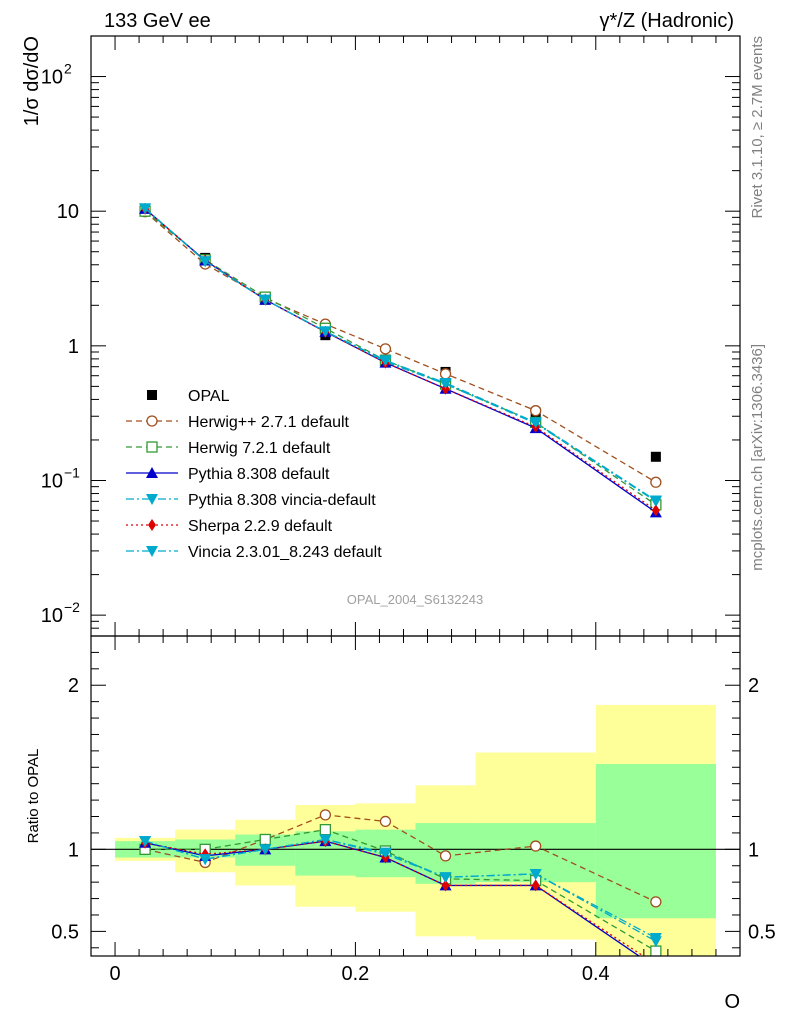 This screenshot has height=1024, width=786. Describe the element at coordinates (655, 841) in the screenshot. I see `ratio-band-stat-bin` at that location.